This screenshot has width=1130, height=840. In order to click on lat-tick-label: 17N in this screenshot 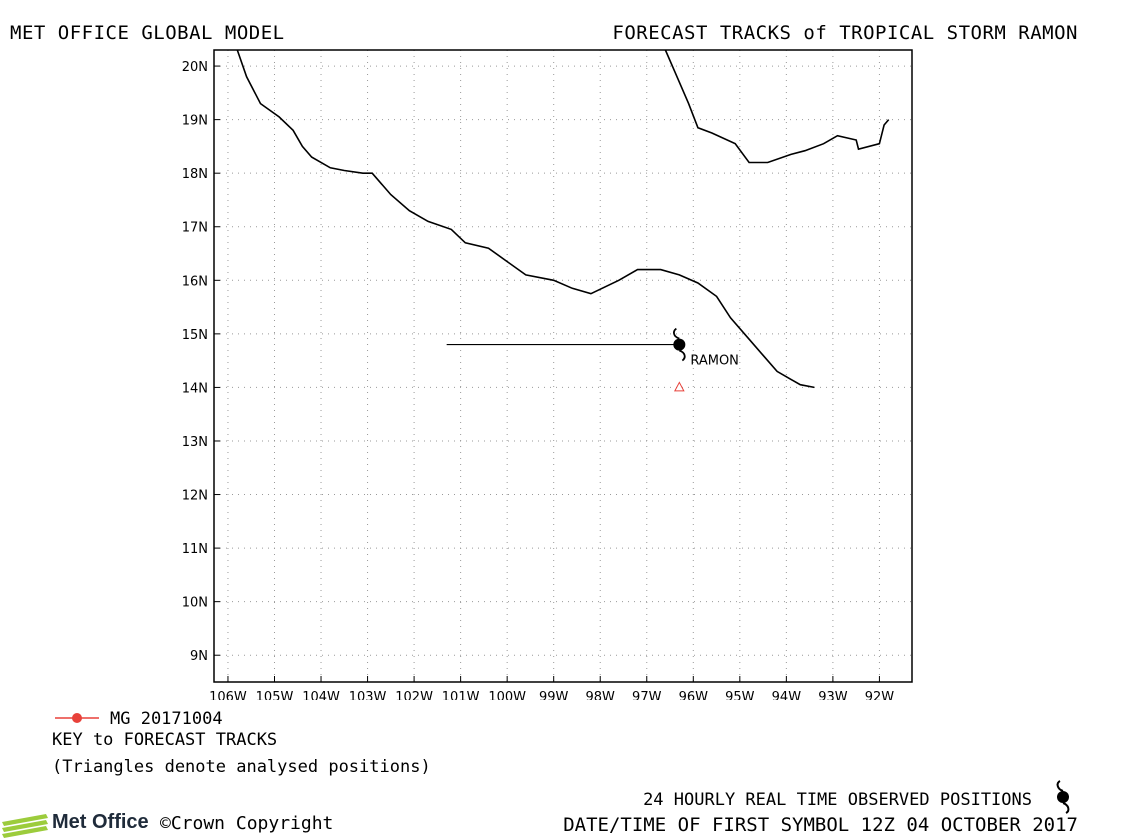, I will do `click(195, 228)`.